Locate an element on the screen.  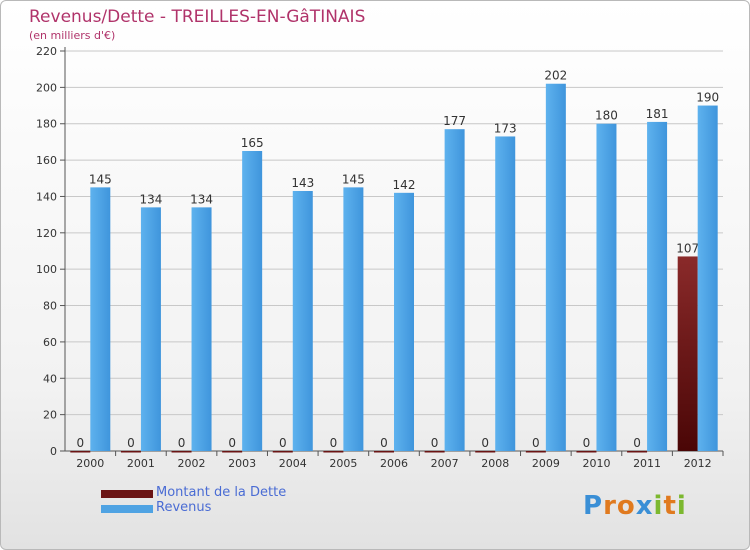
chart-subtitle: (en milliers d'€) is located at coordinates (72, 35).